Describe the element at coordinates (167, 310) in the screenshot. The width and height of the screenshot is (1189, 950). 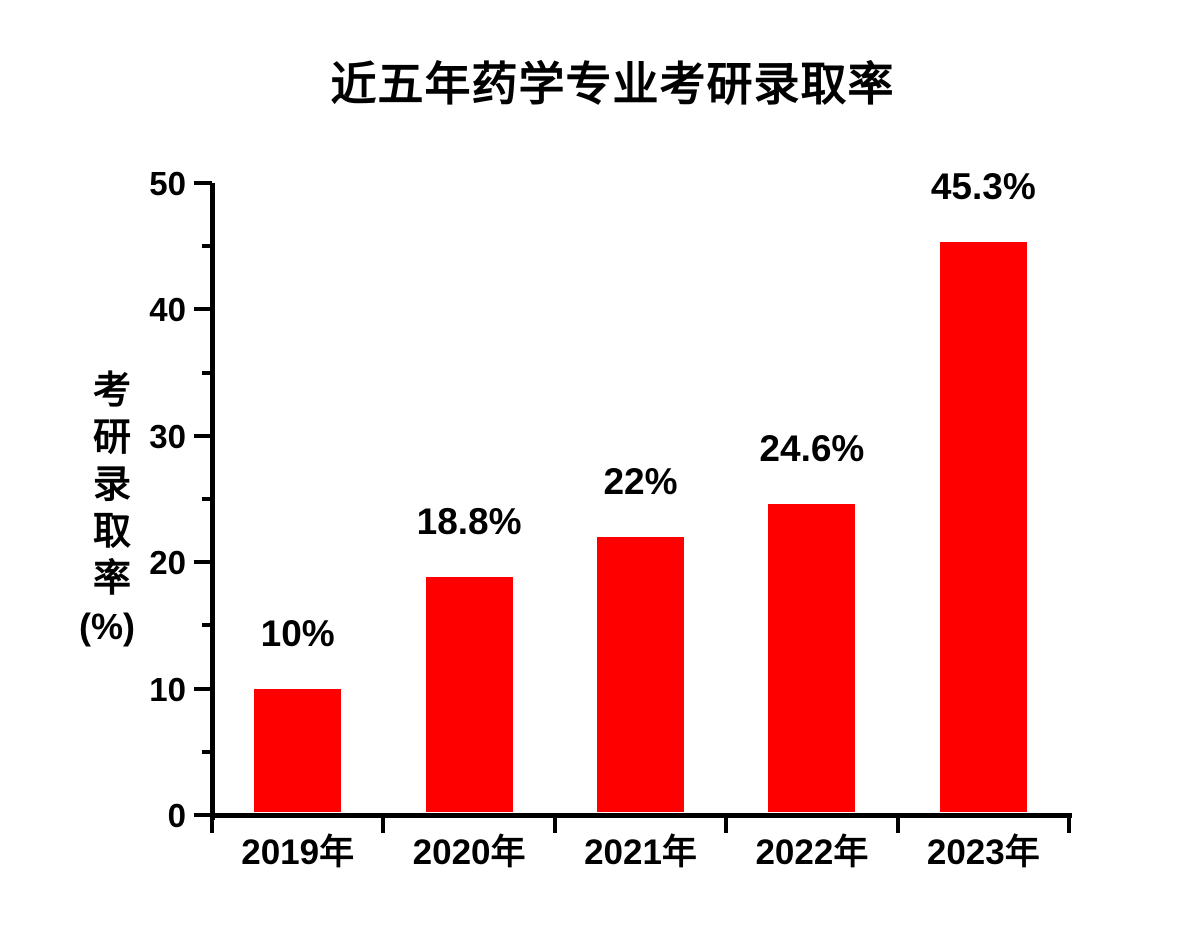
I see `y-tick-label: 40` at that location.